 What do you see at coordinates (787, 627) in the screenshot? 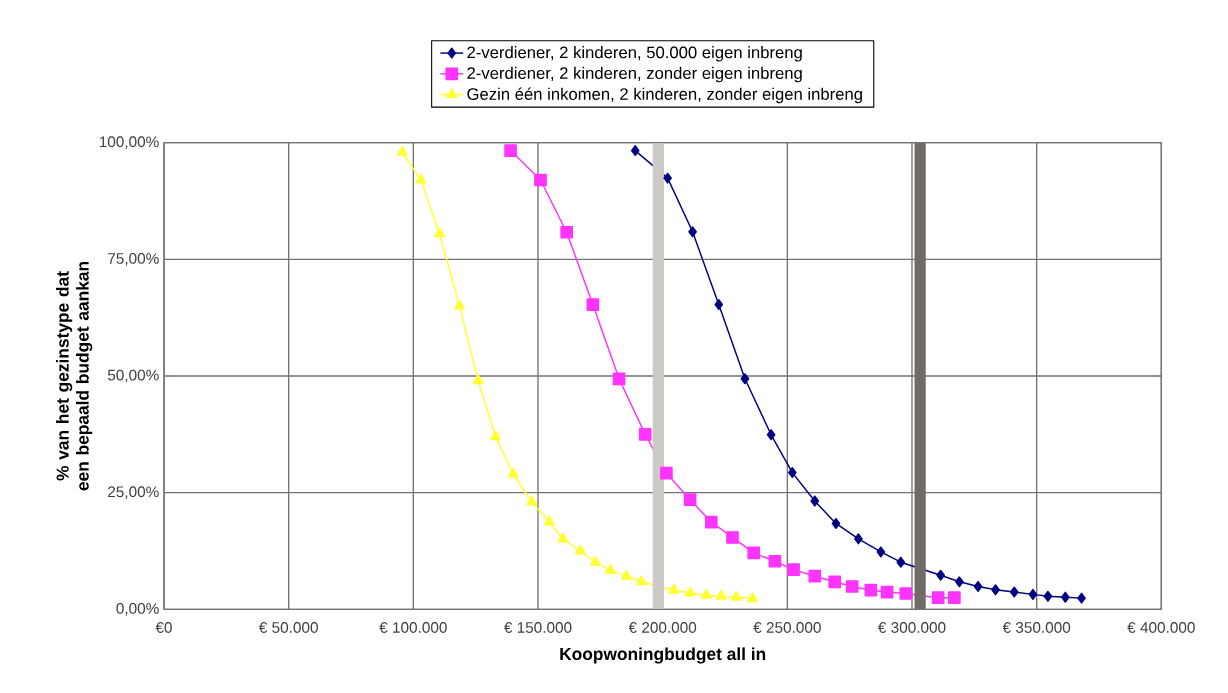
I see `x-tick-label: € 250.000` at bounding box center [787, 627].